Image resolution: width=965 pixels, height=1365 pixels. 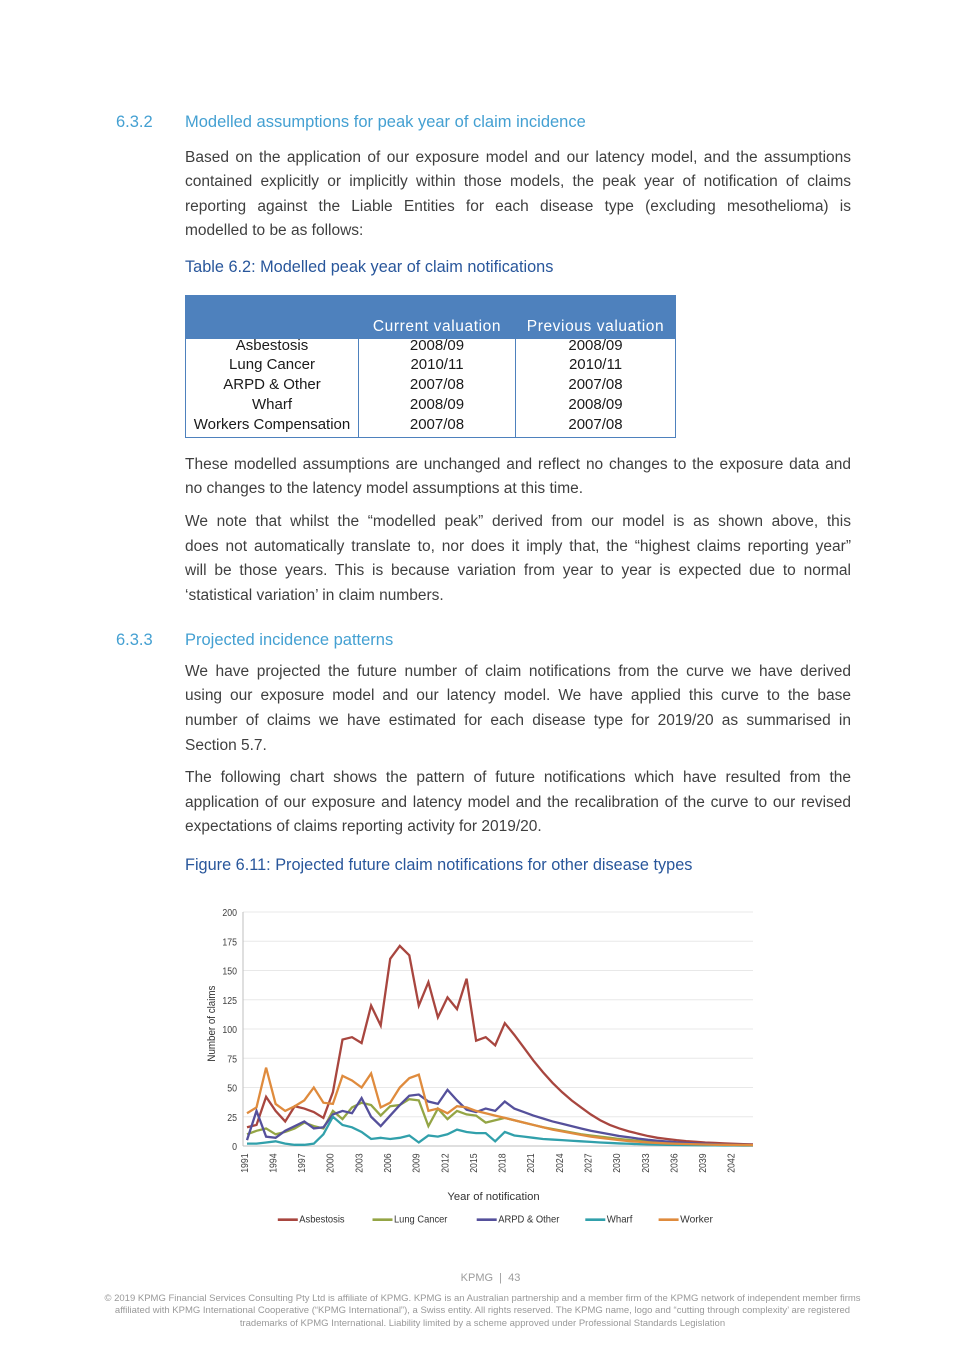 What do you see at coordinates (232, 1118) in the screenshot?
I see `svg-text: 25` at bounding box center [232, 1118].